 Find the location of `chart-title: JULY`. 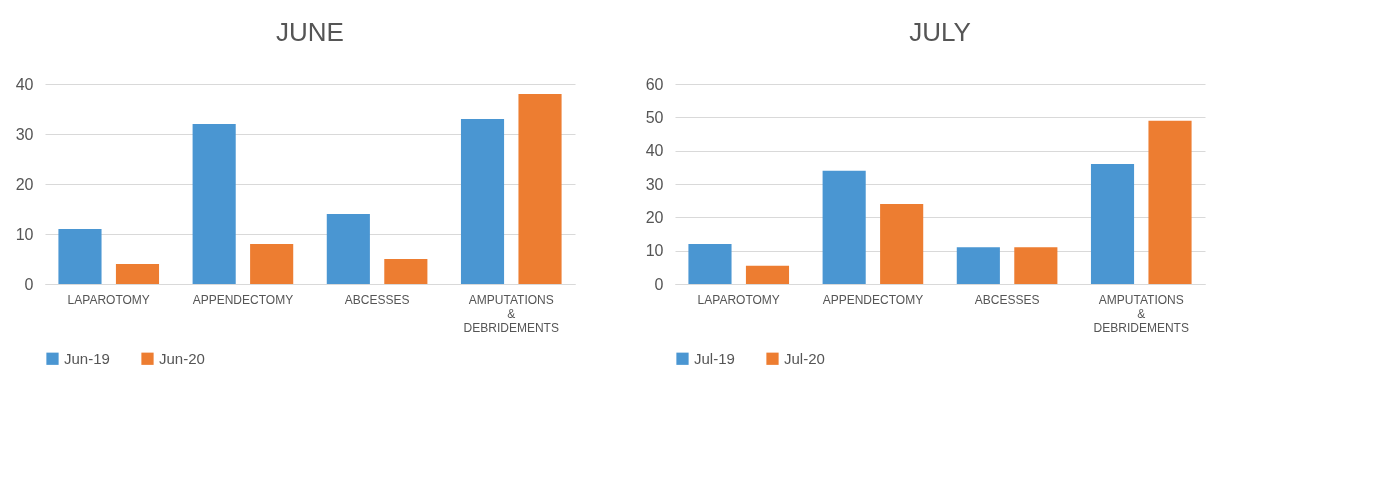

chart-title: JULY is located at coordinates (940, 32).